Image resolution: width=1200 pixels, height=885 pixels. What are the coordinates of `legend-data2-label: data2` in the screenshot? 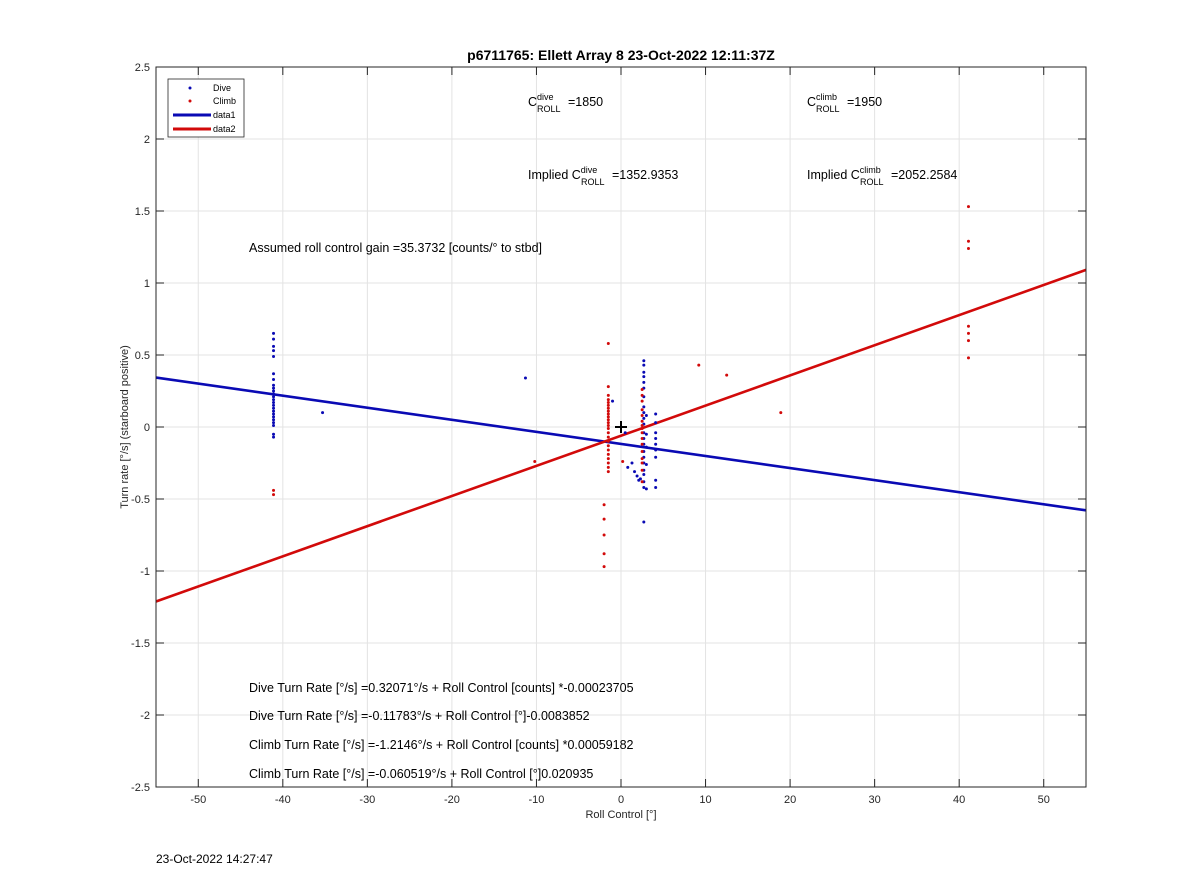 It's located at (224, 129).